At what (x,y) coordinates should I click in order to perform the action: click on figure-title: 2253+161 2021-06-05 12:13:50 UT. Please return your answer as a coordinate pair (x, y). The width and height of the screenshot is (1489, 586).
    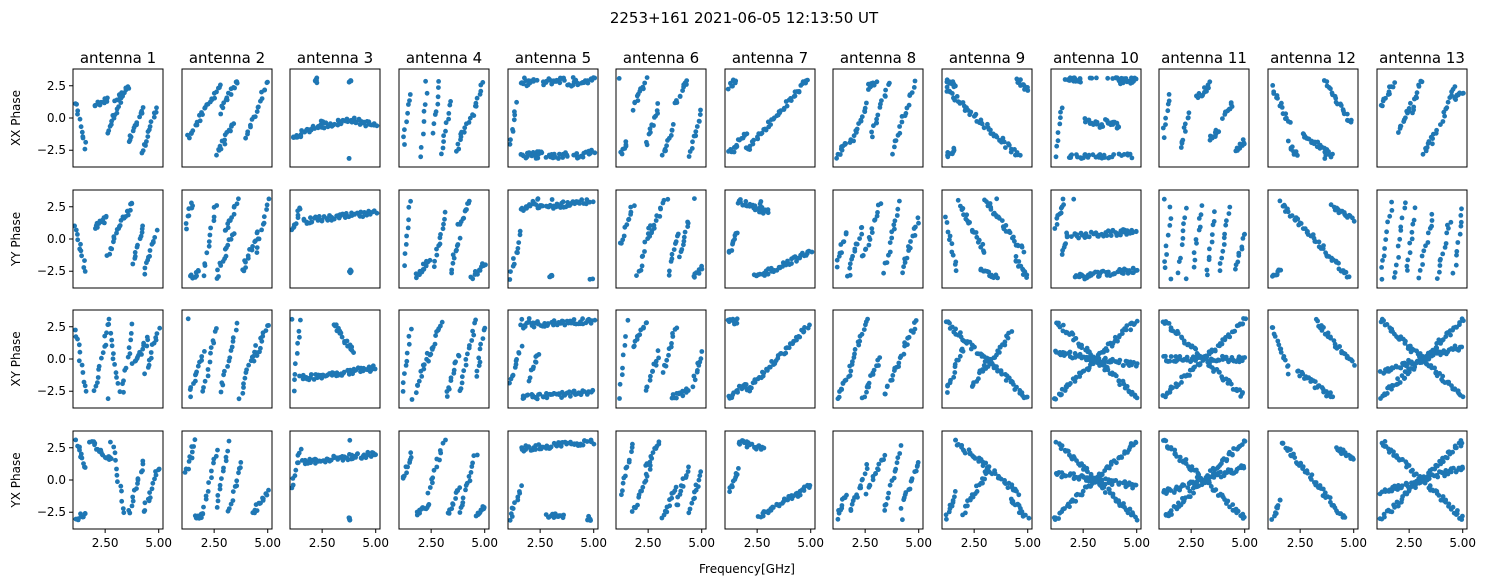
    Looking at the image, I should click on (744, 18).